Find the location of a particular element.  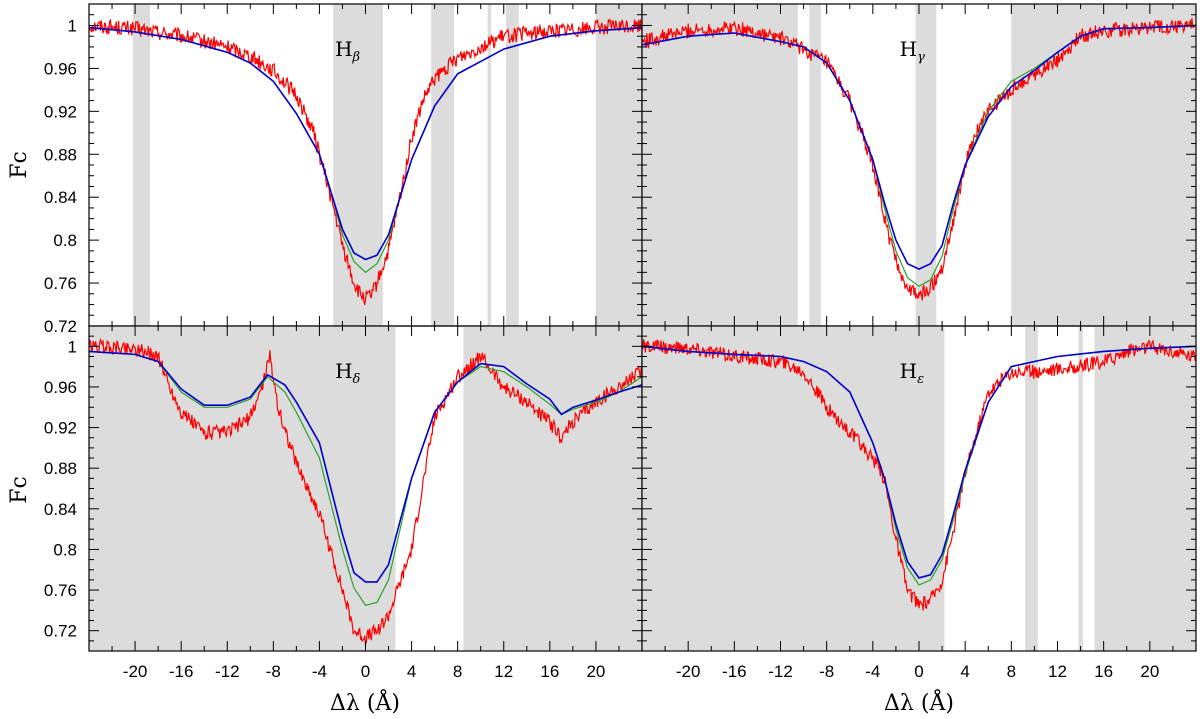

panel-label-sub: δ is located at coordinates (357, 379).